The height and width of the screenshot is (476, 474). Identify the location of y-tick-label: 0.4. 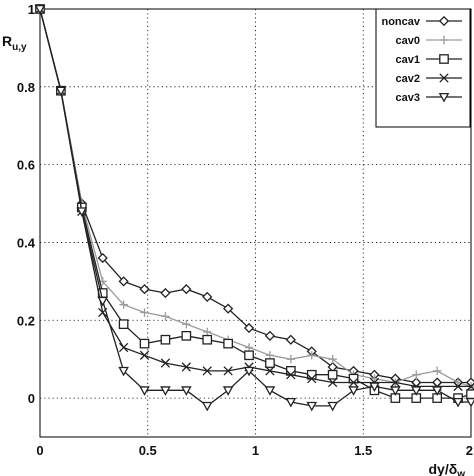
(26, 242).